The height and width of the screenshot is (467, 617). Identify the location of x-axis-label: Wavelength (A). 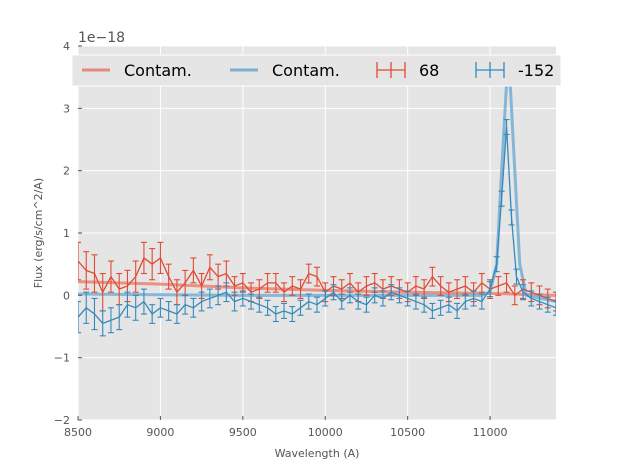
(317, 453).